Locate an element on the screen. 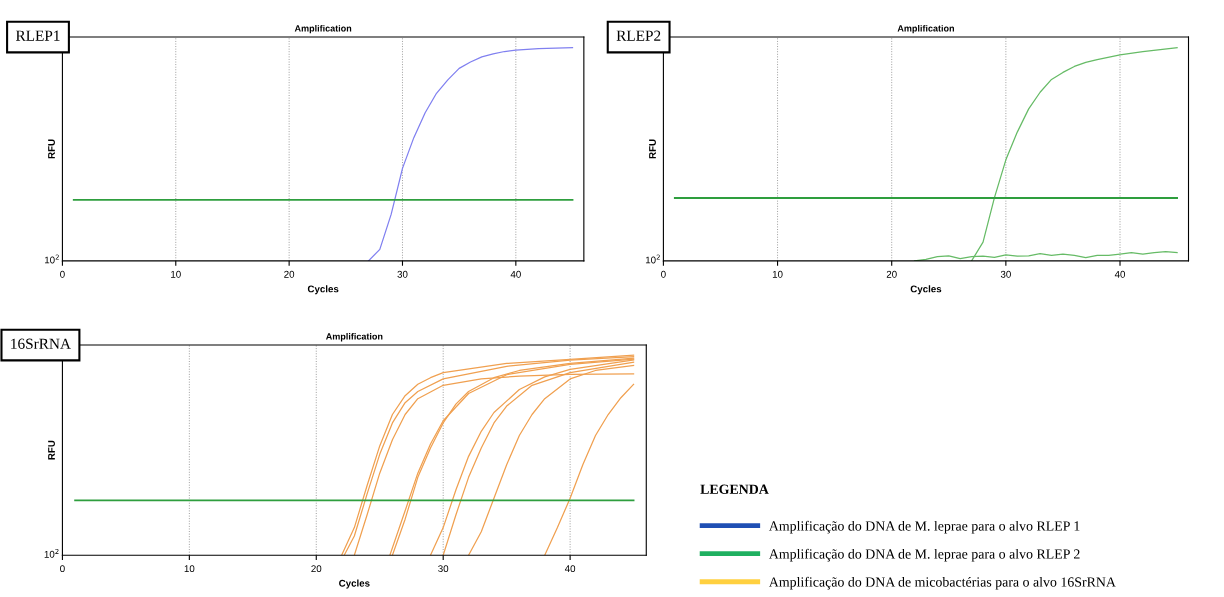  legend-label: Amplificação do DNA de micobactérias para o alvo 16SrRNA is located at coordinates (942, 583).